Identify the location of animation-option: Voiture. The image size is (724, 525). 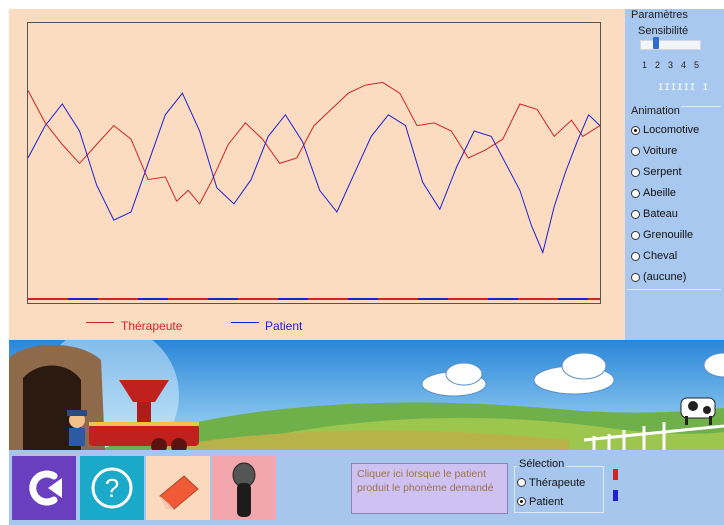
(654, 151).